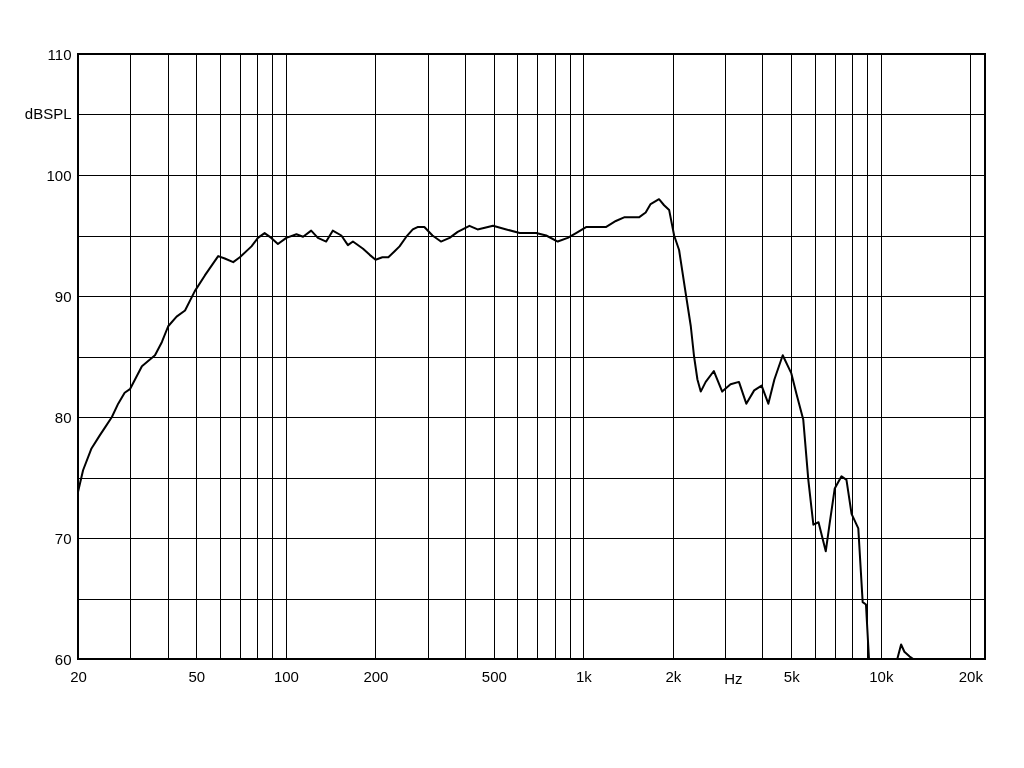 This screenshot has width=1024, height=768. I want to click on x-tick-label: 20, so click(78, 676).